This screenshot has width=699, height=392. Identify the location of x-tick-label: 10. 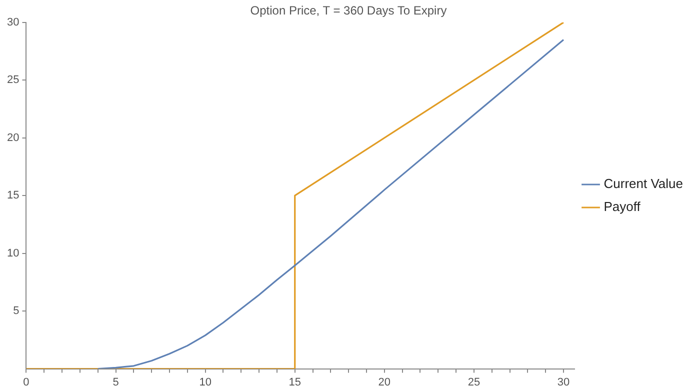
(205, 382).